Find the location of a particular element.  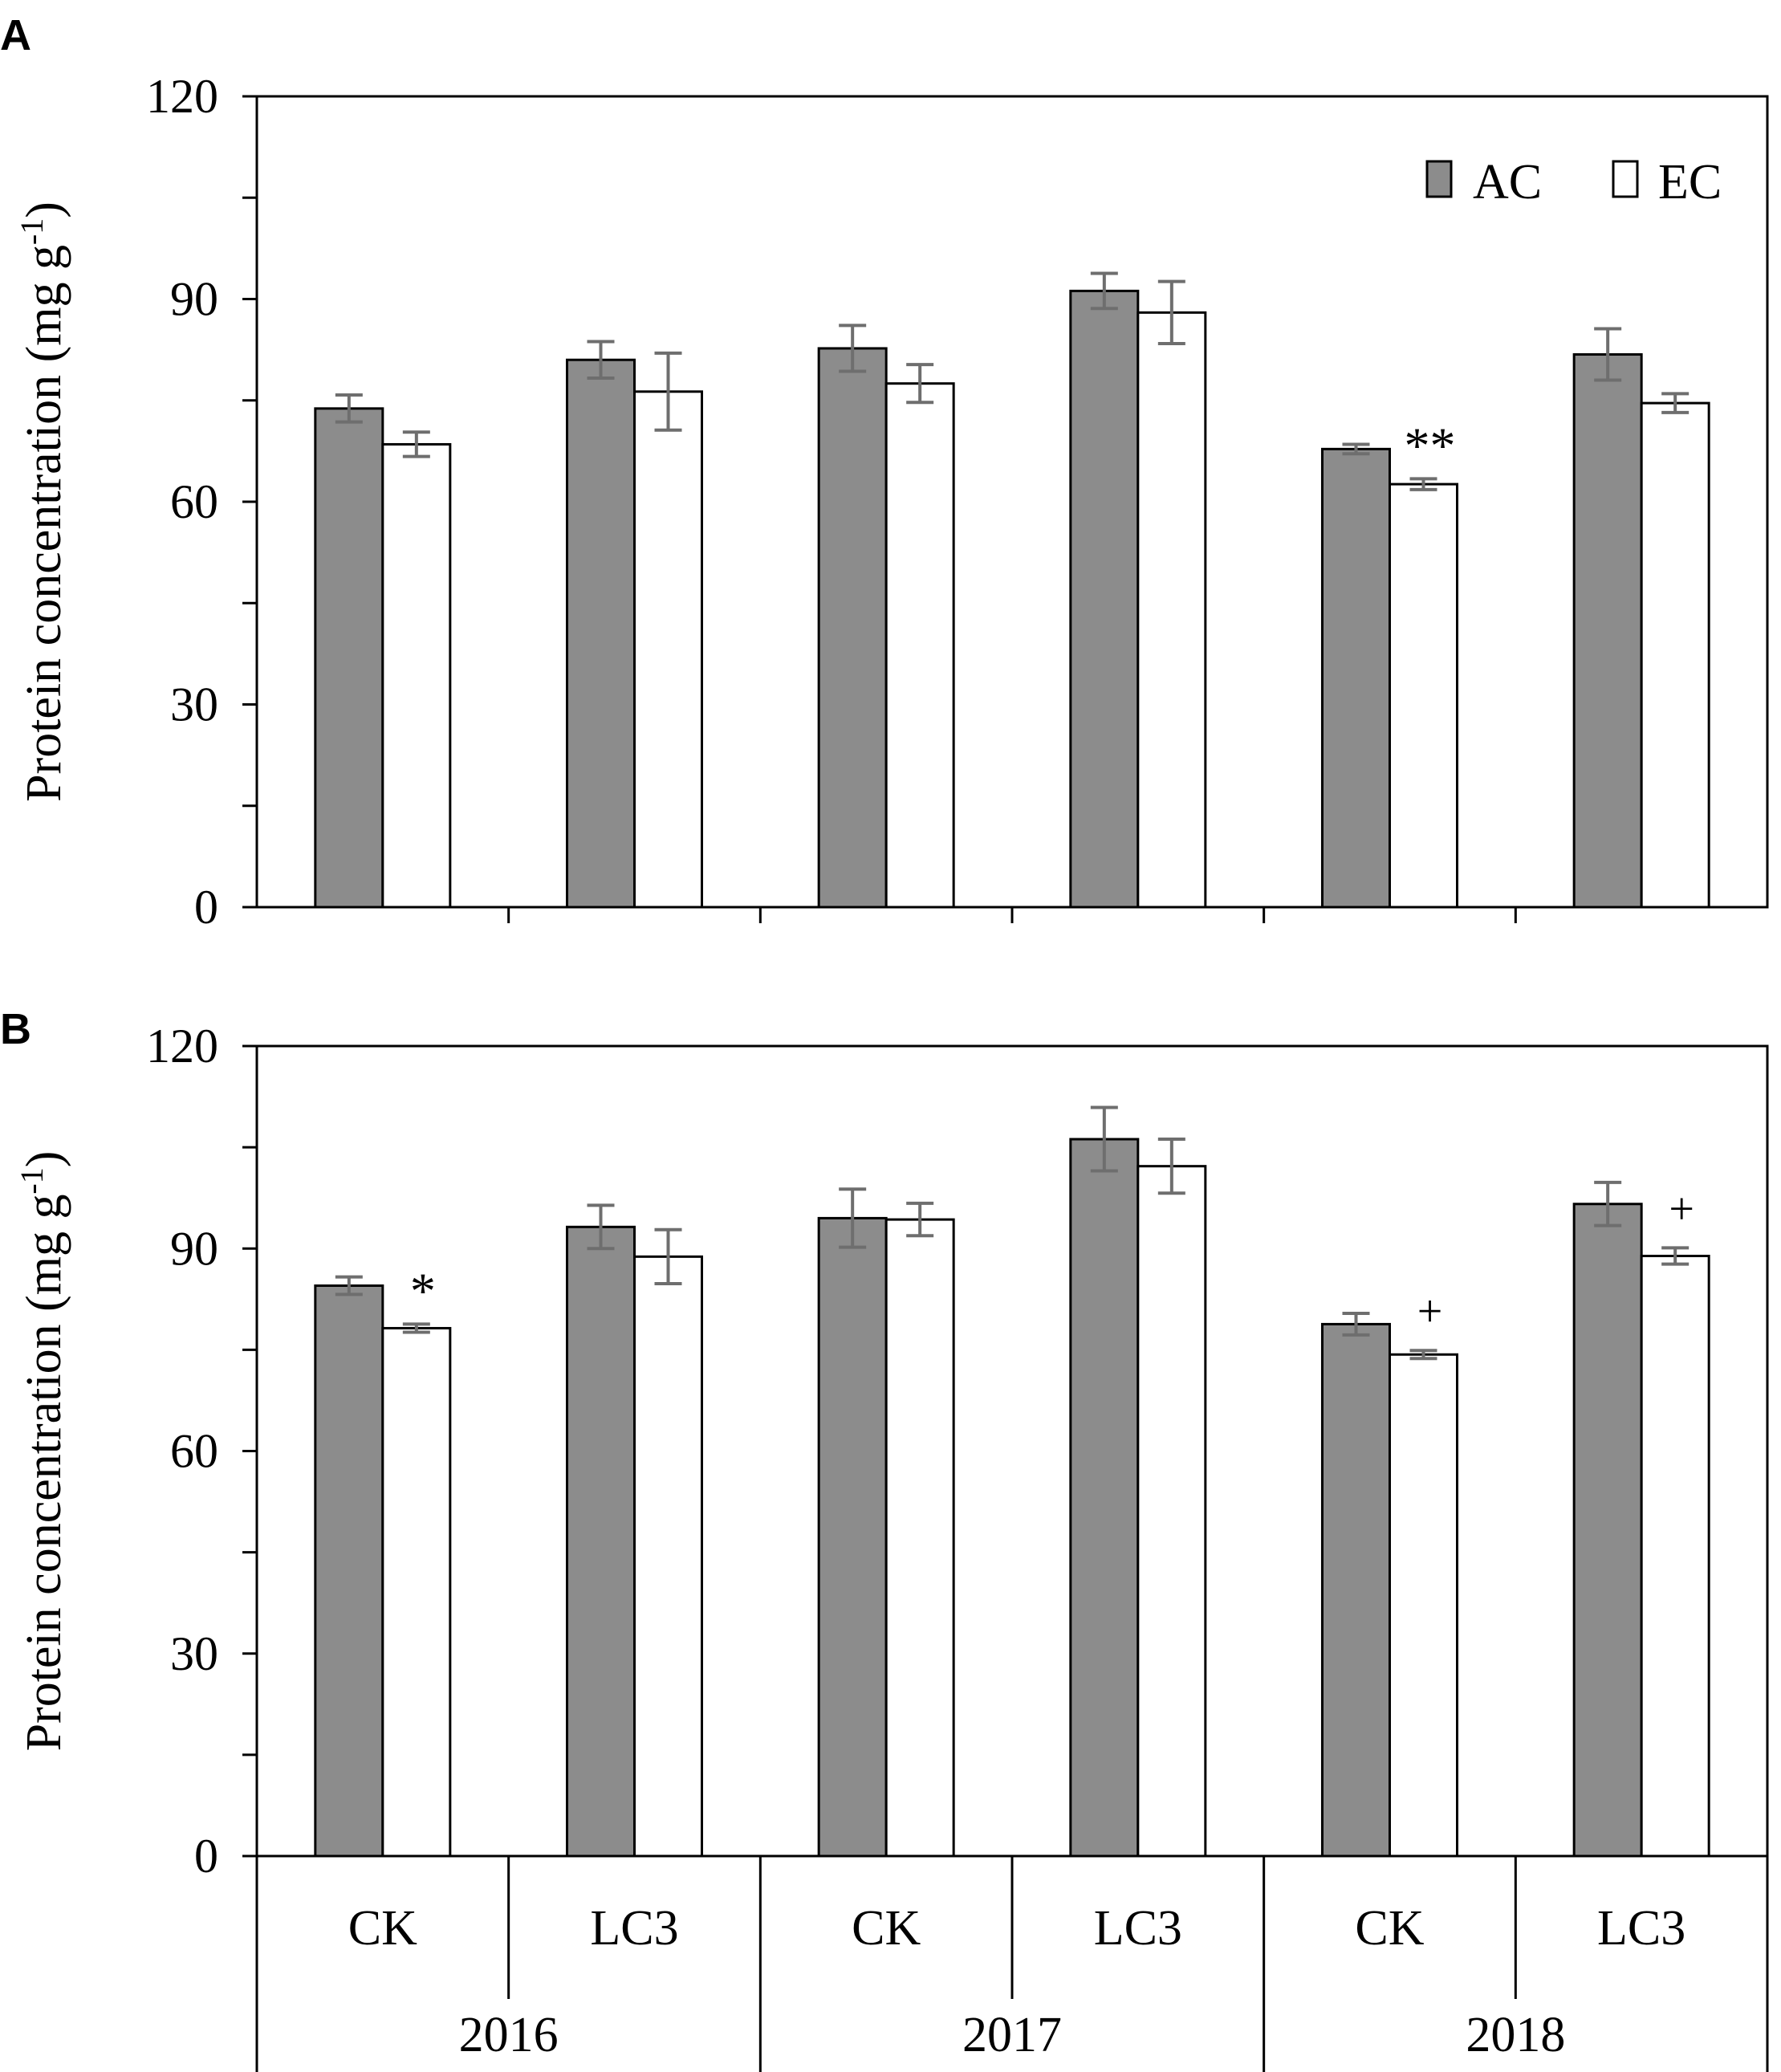

legend-ac-swatch is located at coordinates (1439, 179).